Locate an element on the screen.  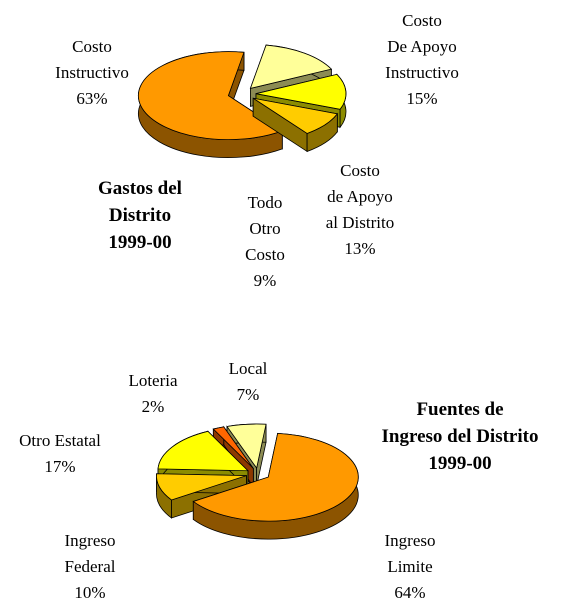
slice-label: Otro Estatal 17% is located at coordinates (80, 454).